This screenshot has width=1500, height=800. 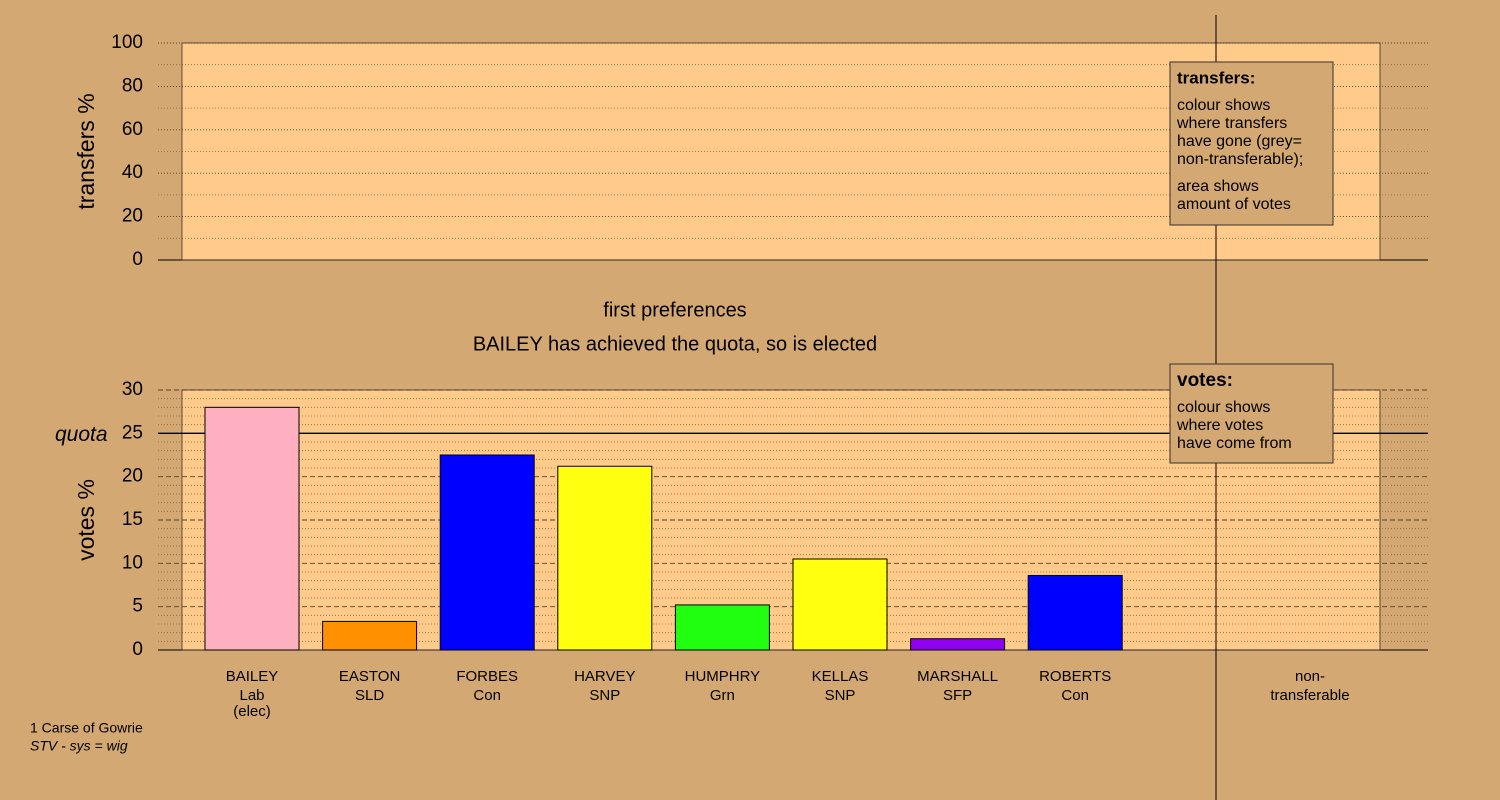 What do you see at coordinates (132, 85) in the screenshot?
I see `y-tick-label: 80` at bounding box center [132, 85].